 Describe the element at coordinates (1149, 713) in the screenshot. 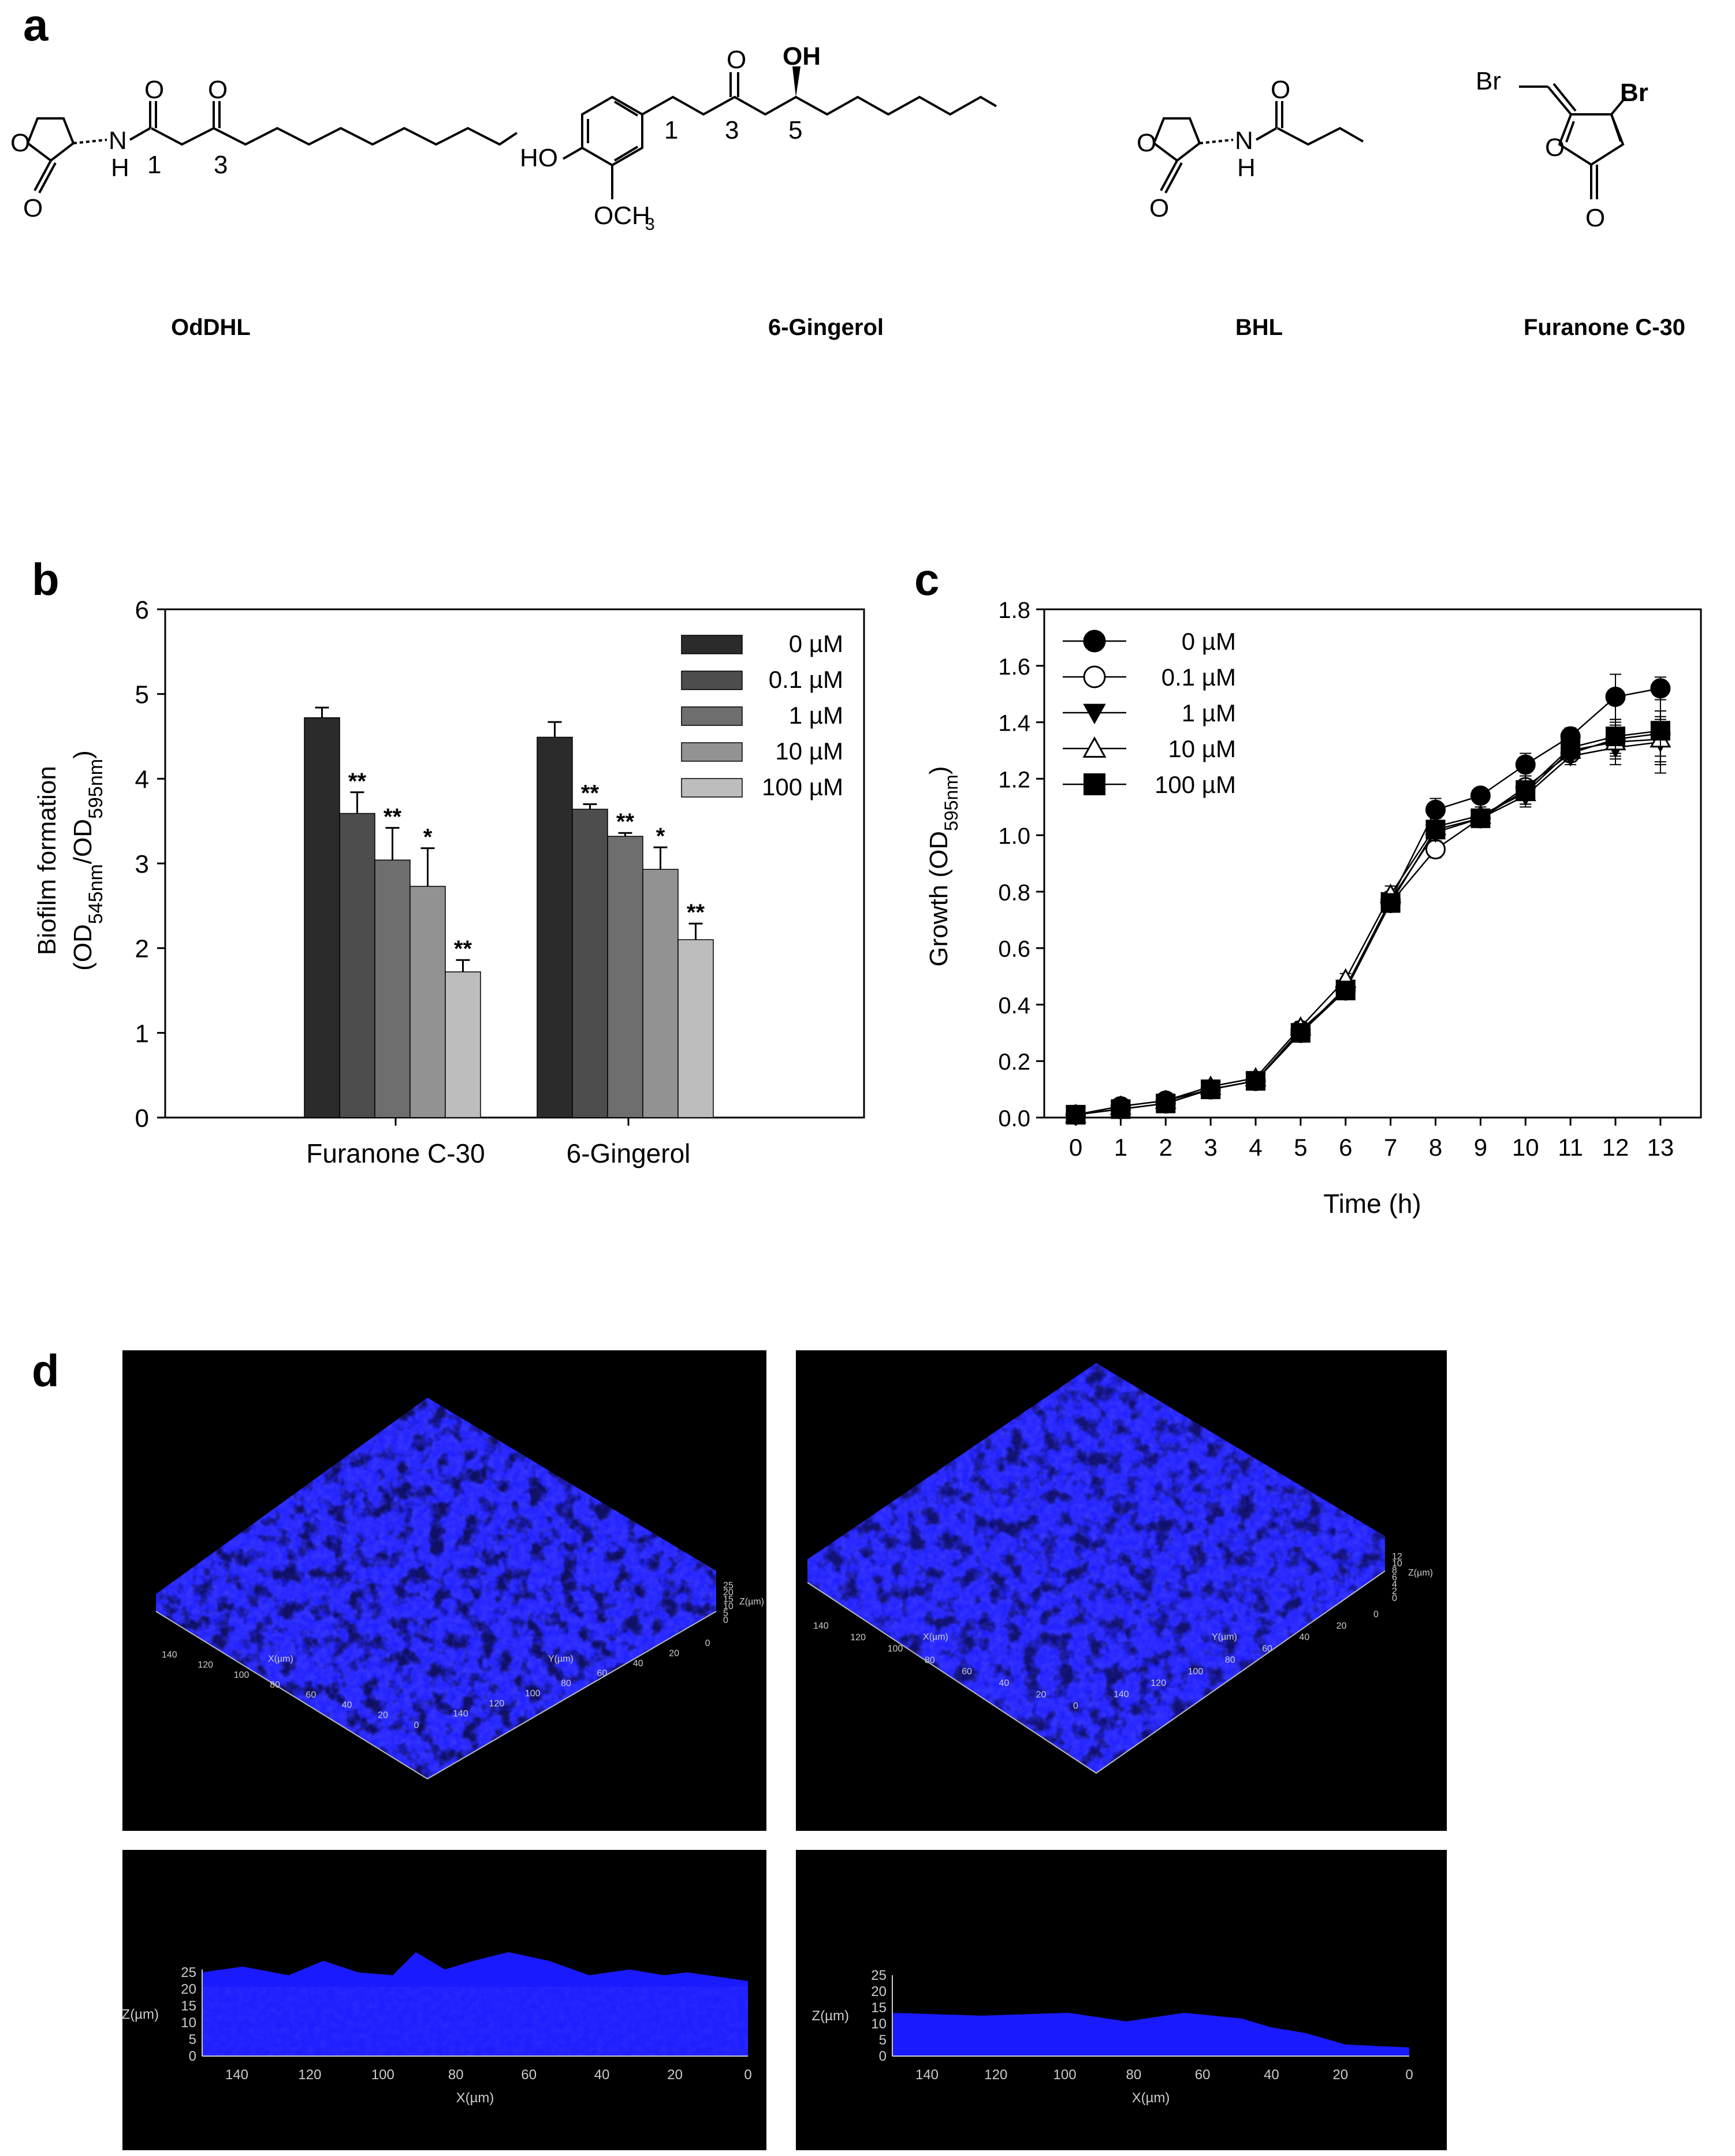

I see `chart-c-legend: 0 µM 0.1 µM 1 µM 10 µM 100 µM` at that location.